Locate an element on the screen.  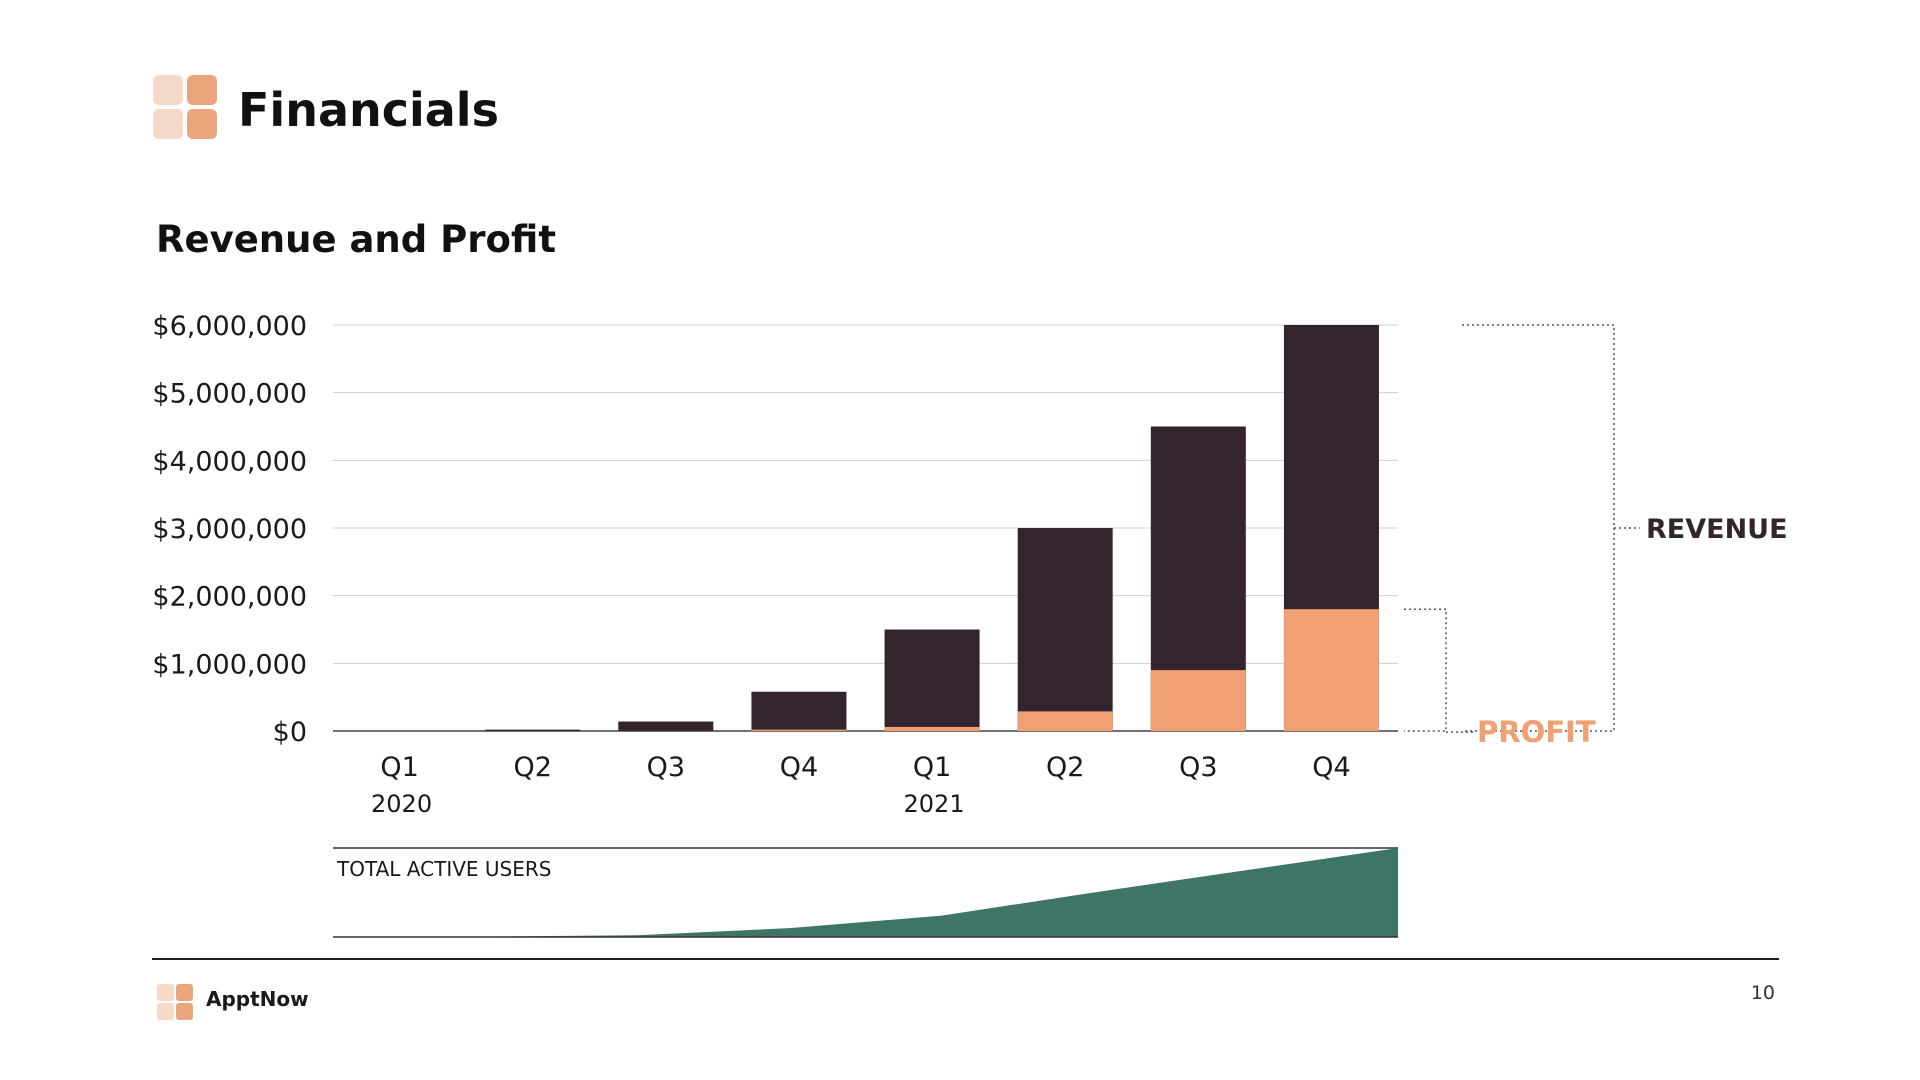
footer-divider is located at coordinates (965, 959).